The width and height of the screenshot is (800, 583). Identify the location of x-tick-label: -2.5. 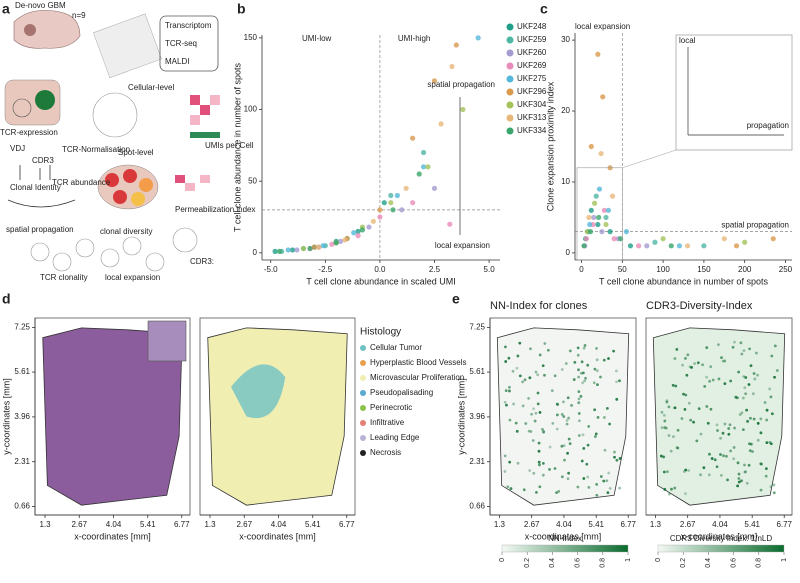
(325, 269).